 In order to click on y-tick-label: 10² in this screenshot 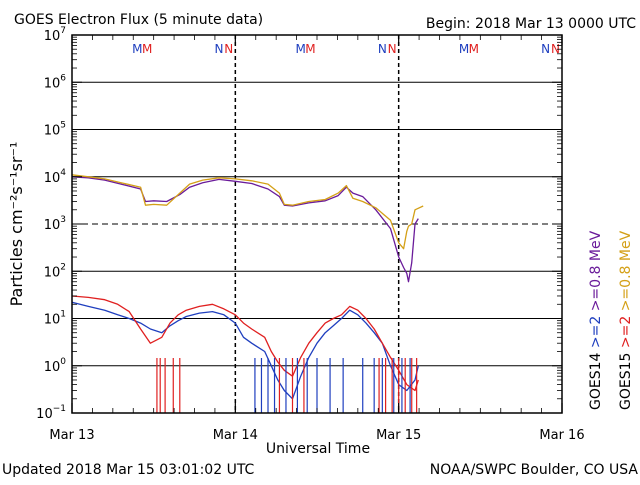, I will do `click(55, 271)`.